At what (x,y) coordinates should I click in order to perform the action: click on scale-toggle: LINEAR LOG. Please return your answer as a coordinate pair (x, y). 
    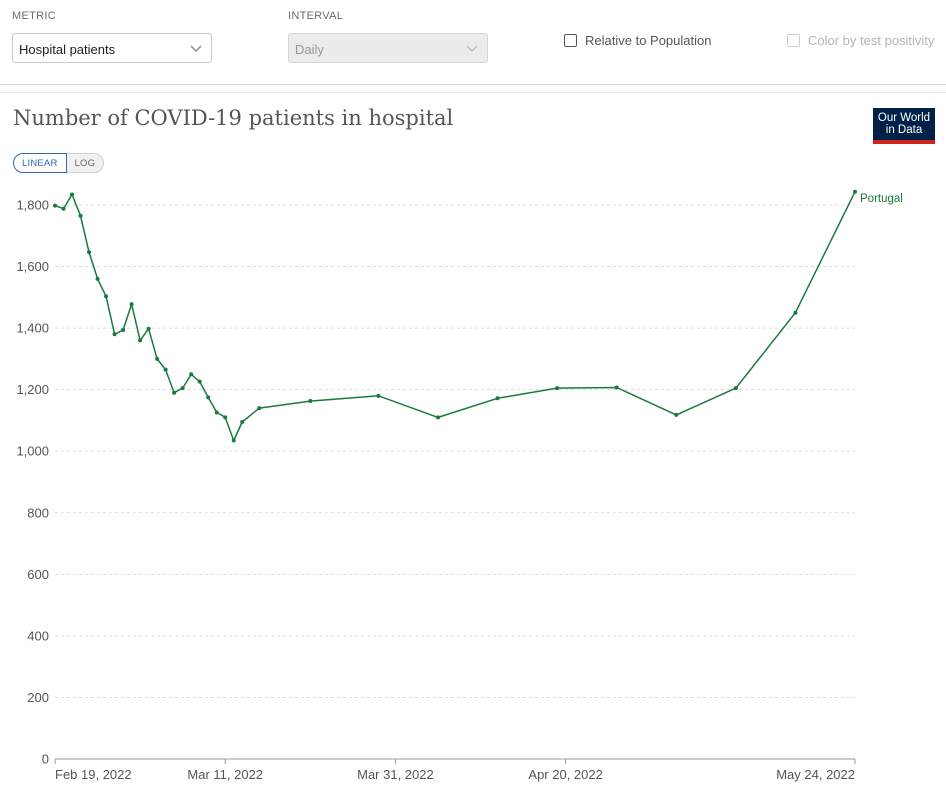
    Looking at the image, I should click on (59, 163).